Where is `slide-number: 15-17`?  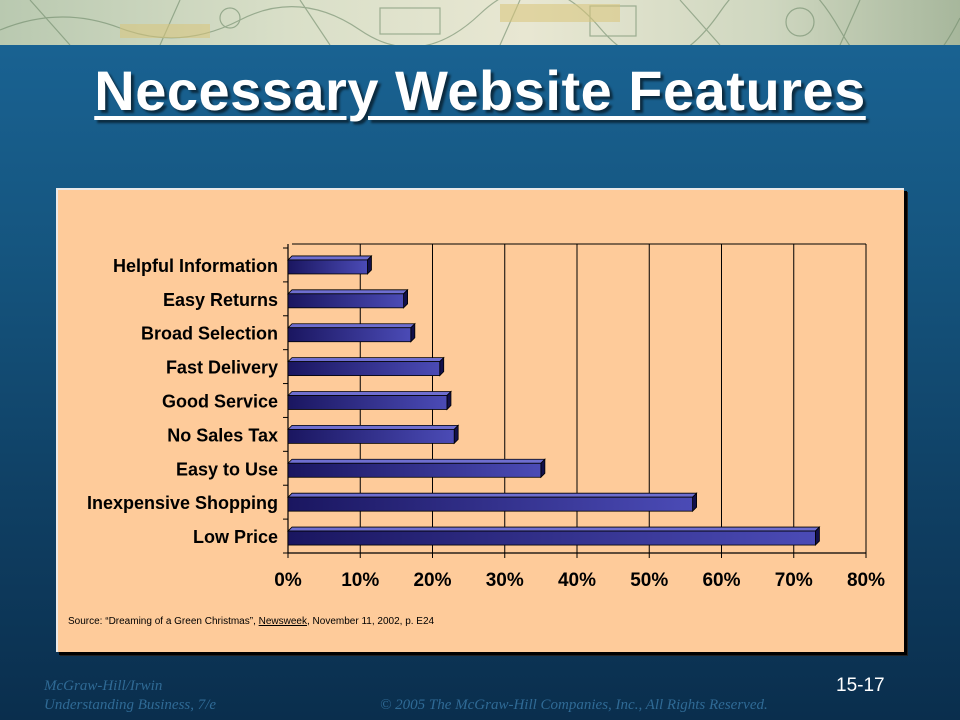
slide-number: 15-17 is located at coordinates (860, 685).